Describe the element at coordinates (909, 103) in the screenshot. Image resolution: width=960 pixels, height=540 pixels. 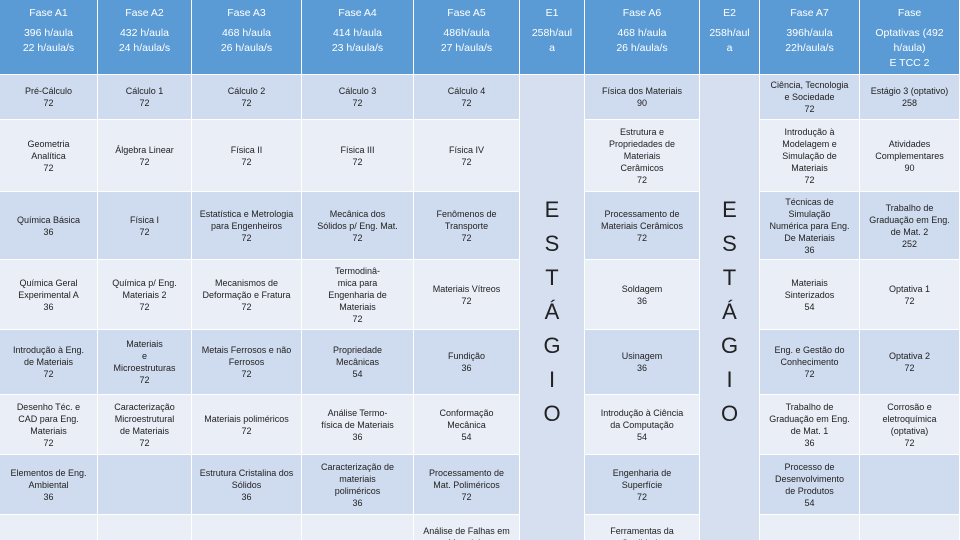
I see `cell-text: 258` at that location.